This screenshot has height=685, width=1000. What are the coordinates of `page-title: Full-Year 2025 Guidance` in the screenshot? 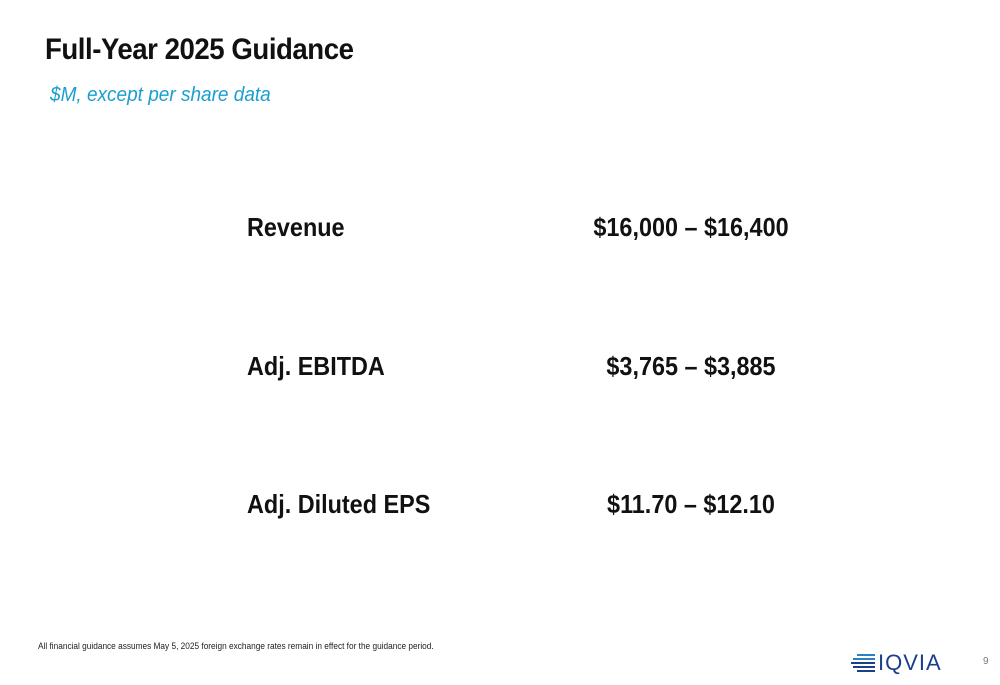 It's located at (199, 49).